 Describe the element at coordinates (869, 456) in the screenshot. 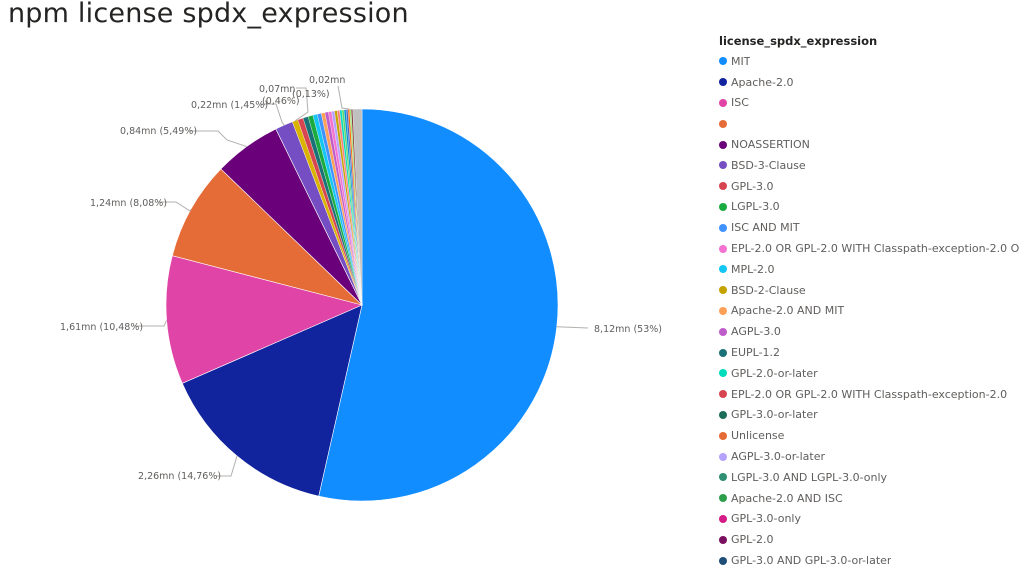

I see `legend-item: AGPL-3.0-or-later` at that location.